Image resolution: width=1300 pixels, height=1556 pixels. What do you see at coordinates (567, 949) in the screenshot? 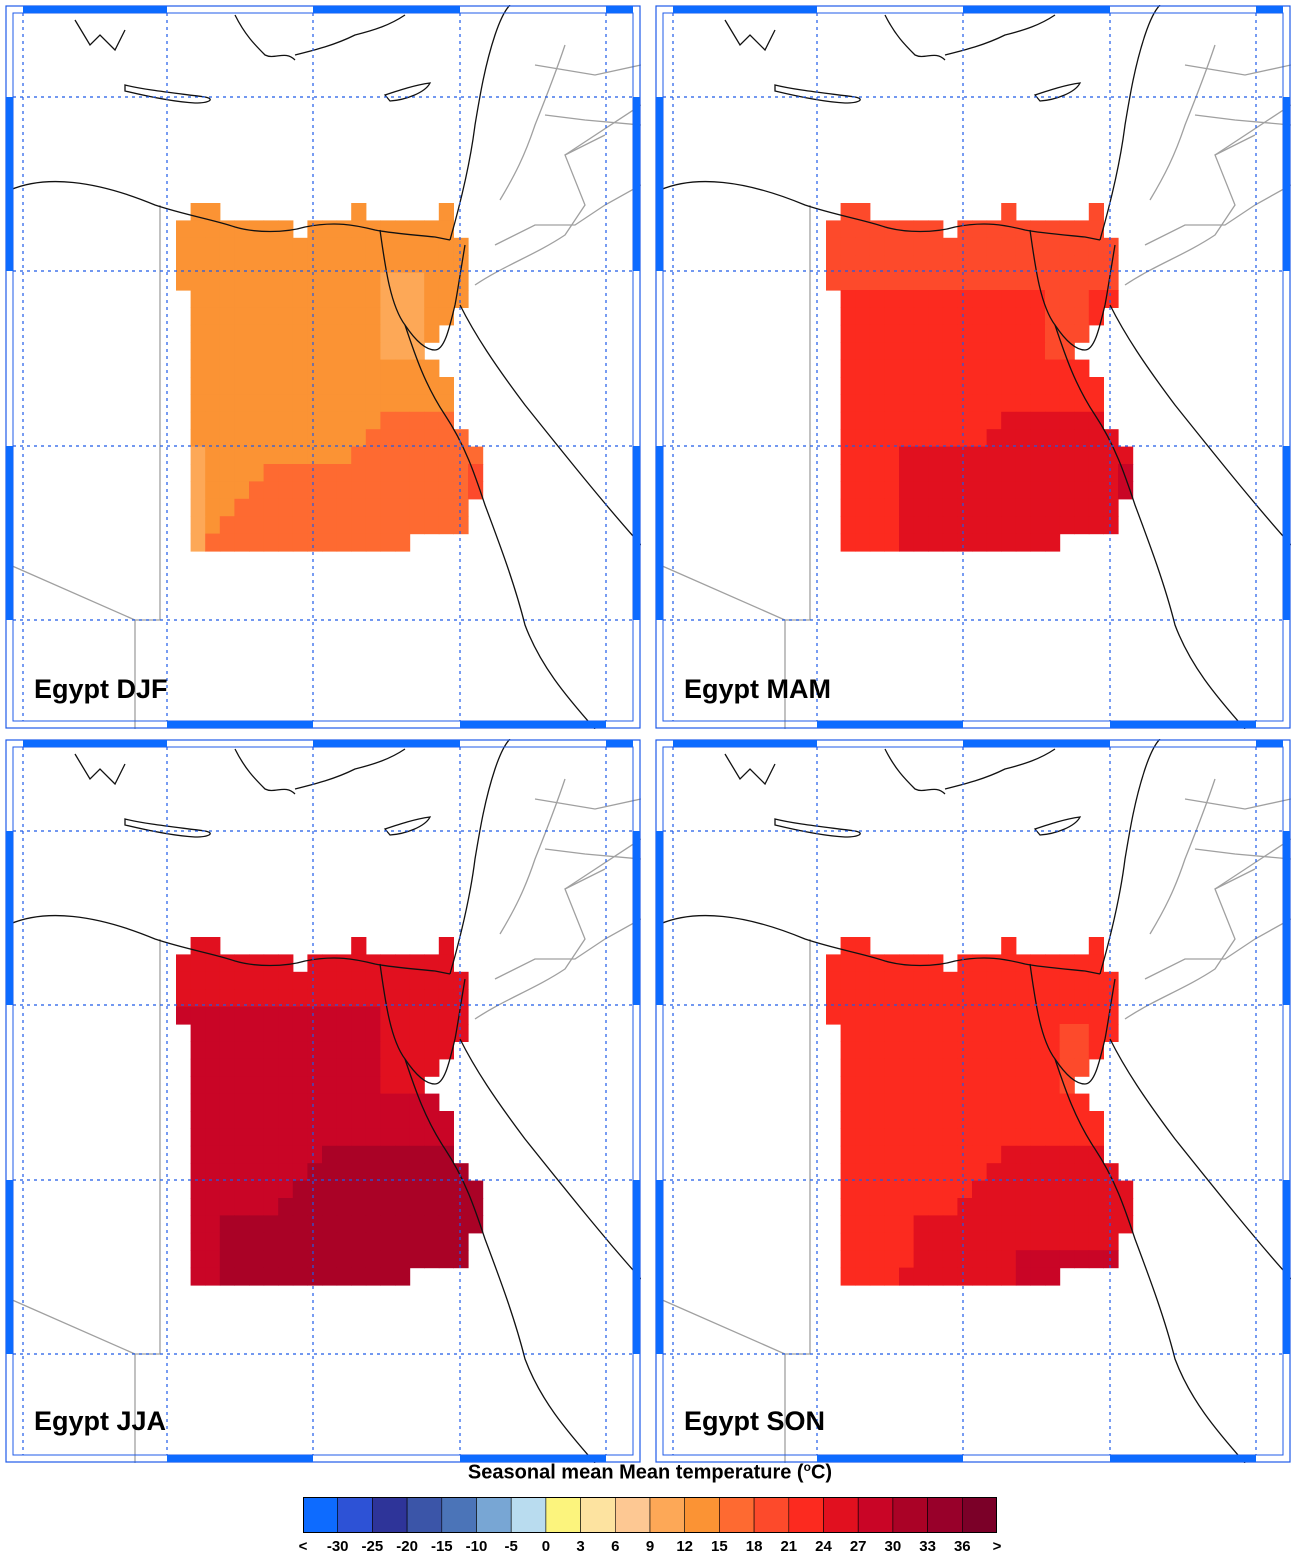
I see `country-border` at bounding box center [567, 949].